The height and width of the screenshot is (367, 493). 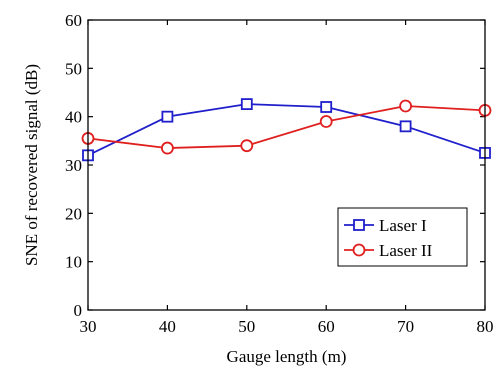 I want to click on legend-item: Laser II, so click(x=388, y=250).